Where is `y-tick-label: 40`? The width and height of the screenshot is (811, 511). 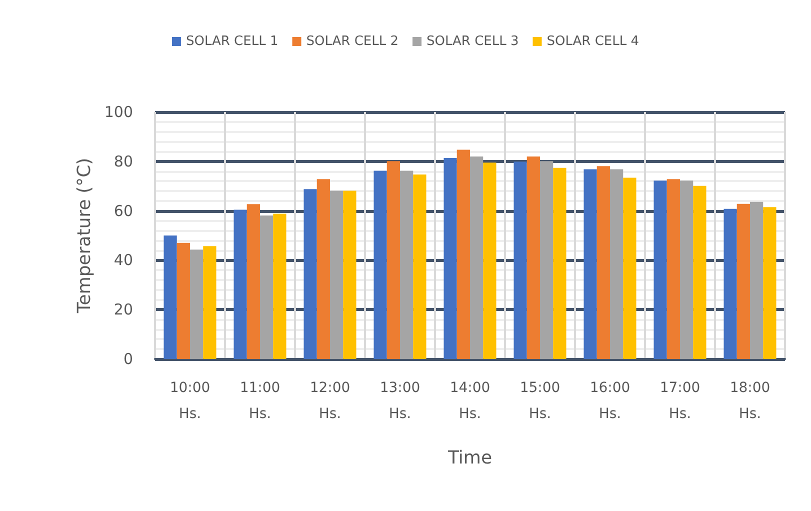
y-tick-label: 40 is located at coordinates (123, 260).